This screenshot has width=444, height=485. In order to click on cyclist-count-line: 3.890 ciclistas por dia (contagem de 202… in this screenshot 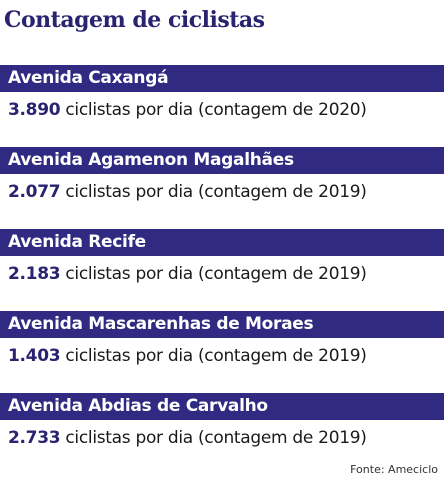, I will do `click(222, 106)`.